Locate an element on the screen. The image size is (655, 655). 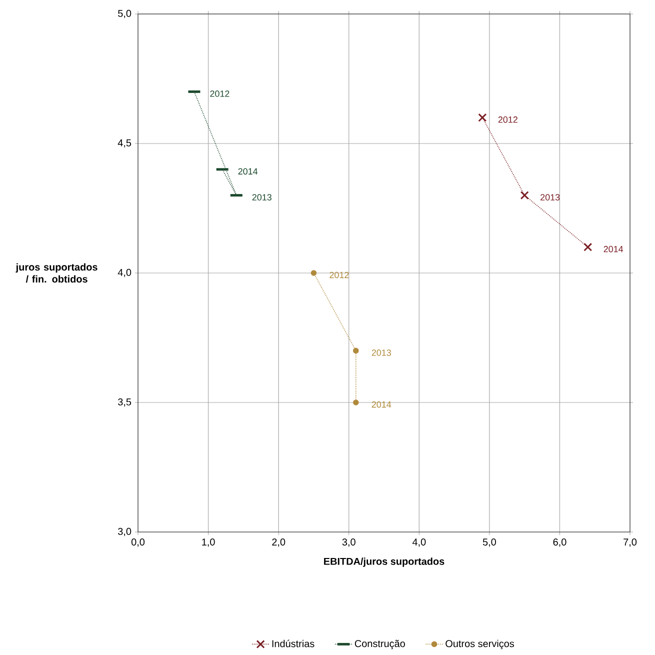
y-tick-label: 5,0 is located at coordinates (125, 14).